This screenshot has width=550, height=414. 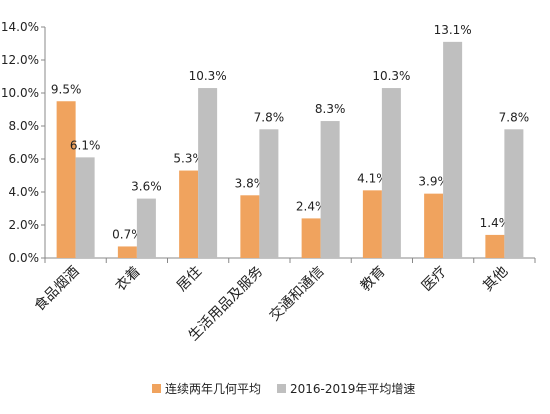 What do you see at coordinates (433, 182) in the screenshot?
I see `data-label: 3.9%` at bounding box center [433, 182].